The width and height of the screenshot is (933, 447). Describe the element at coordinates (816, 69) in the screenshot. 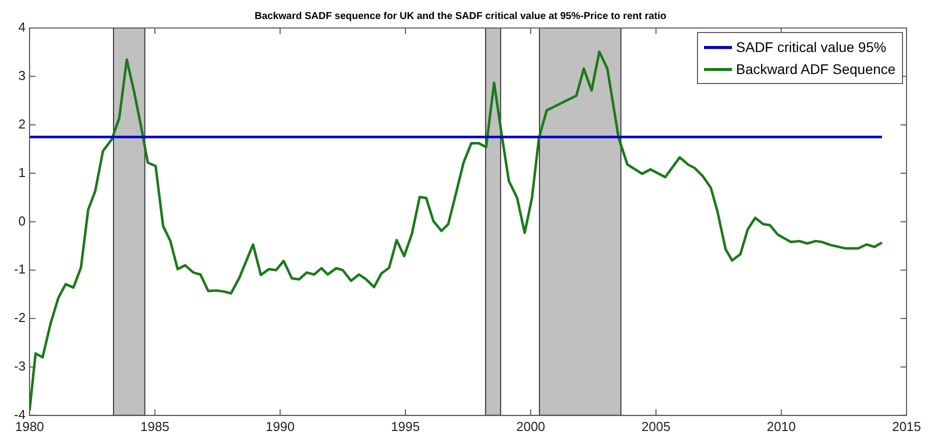

I see `legend-label: Backward ADF Sequence` at that location.